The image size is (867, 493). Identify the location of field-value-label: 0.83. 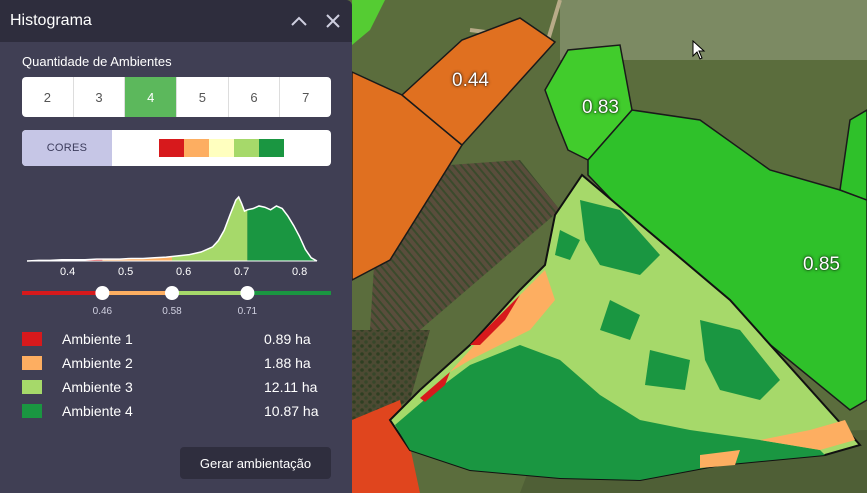
(600, 107).